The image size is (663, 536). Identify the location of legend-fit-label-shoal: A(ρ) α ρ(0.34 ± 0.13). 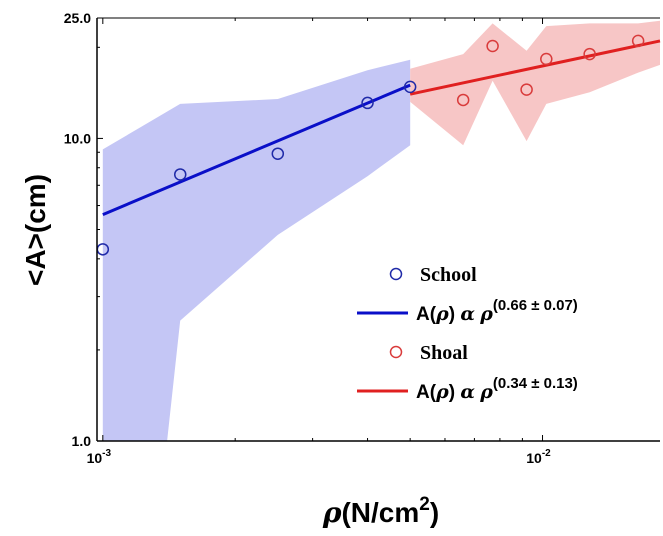
(497, 389).